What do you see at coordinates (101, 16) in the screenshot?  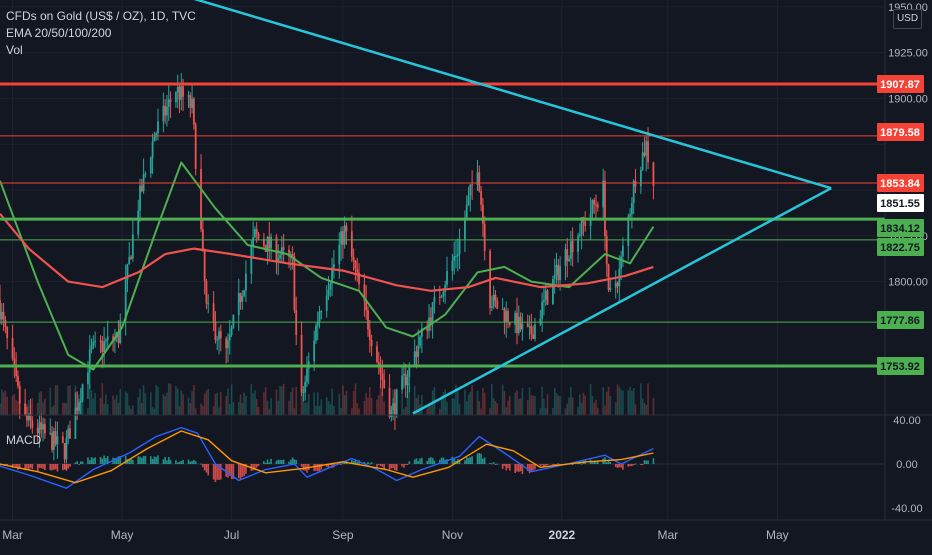 I see `symbol-title: CFDs on Gold (US$ / OZ), 1D, TVC` at bounding box center [101, 16].